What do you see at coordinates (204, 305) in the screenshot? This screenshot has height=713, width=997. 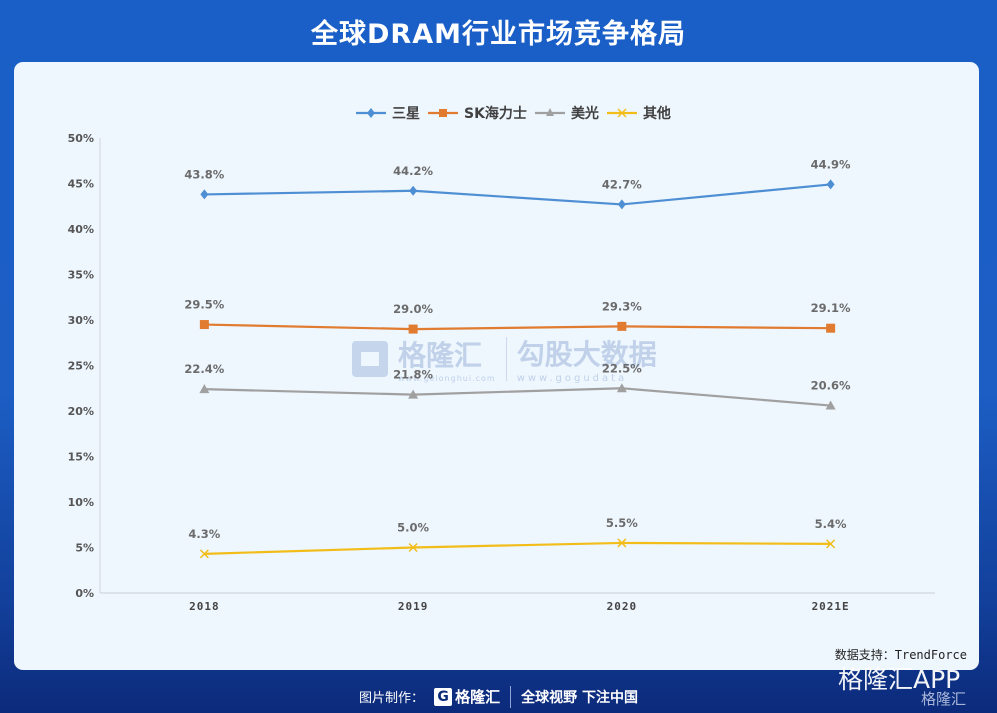 I see `data-label: 29.5%` at bounding box center [204, 305].